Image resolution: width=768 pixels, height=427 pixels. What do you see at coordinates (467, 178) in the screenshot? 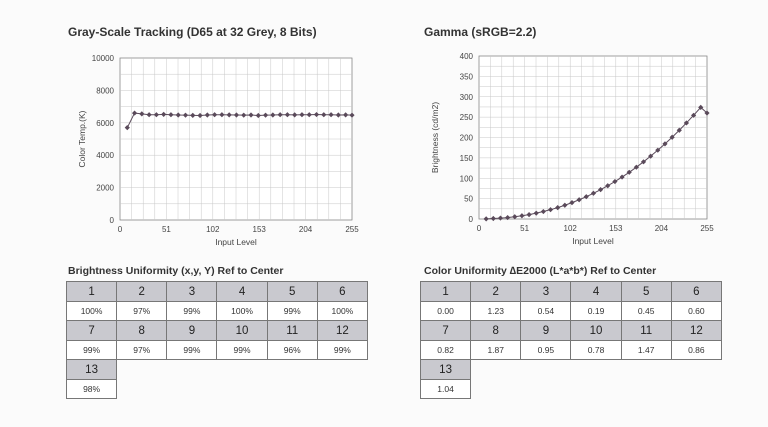
I see `y-tick-label: 100` at bounding box center [467, 178].